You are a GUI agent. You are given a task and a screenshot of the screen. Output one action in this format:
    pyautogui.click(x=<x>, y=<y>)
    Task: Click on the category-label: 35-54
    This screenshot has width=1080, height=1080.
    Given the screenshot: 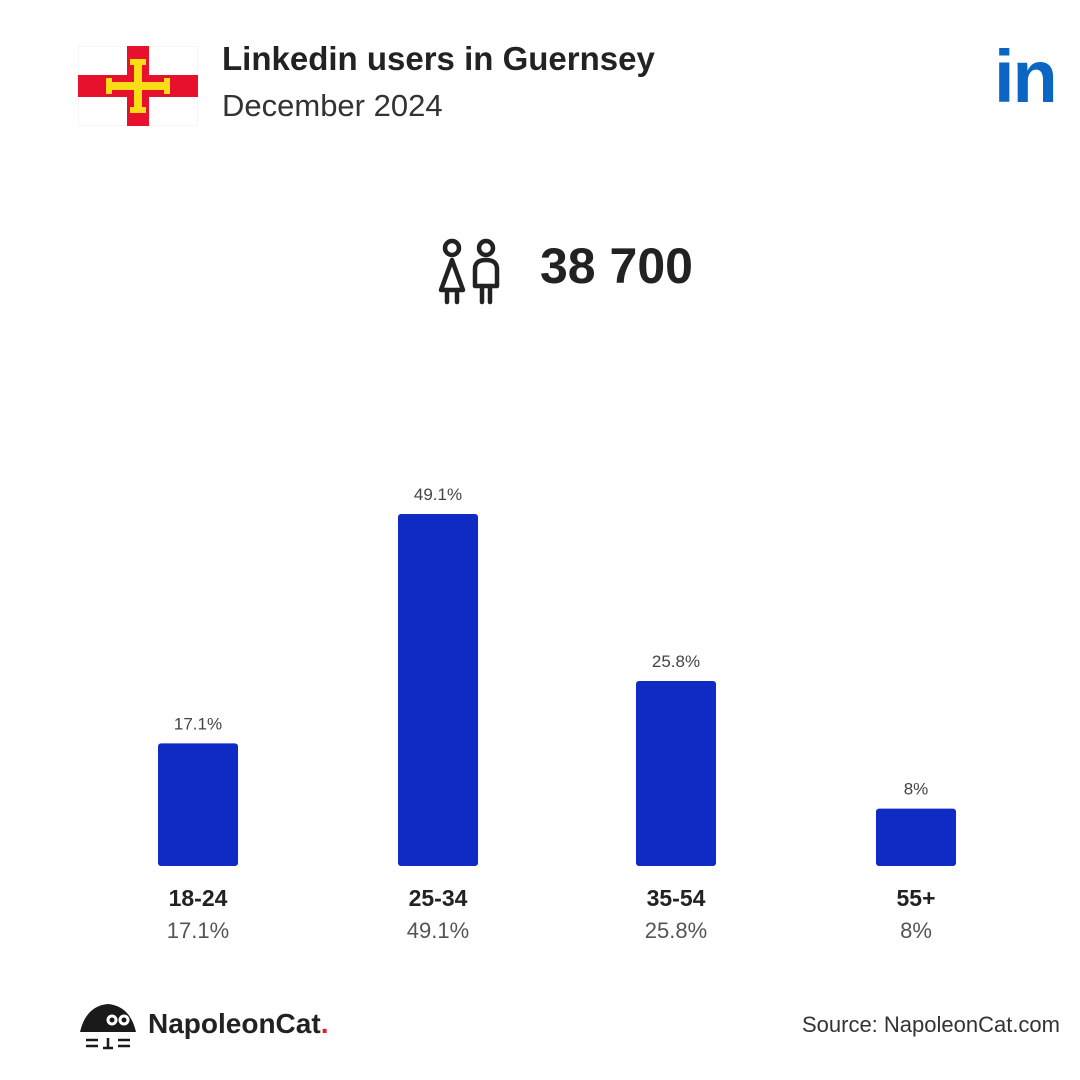 What is the action you would take?
    pyautogui.click(x=676, y=898)
    